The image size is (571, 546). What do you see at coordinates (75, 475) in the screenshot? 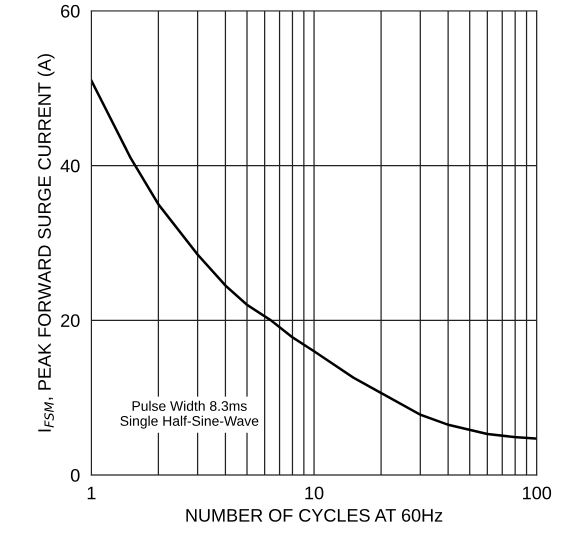
I see `y-tick-label: 0` at bounding box center [75, 475].